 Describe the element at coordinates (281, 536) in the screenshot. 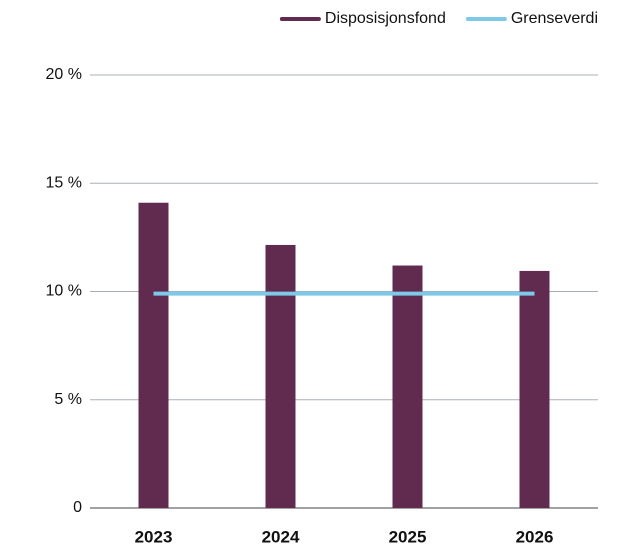

I see `x-tick-label: 2024` at that location.